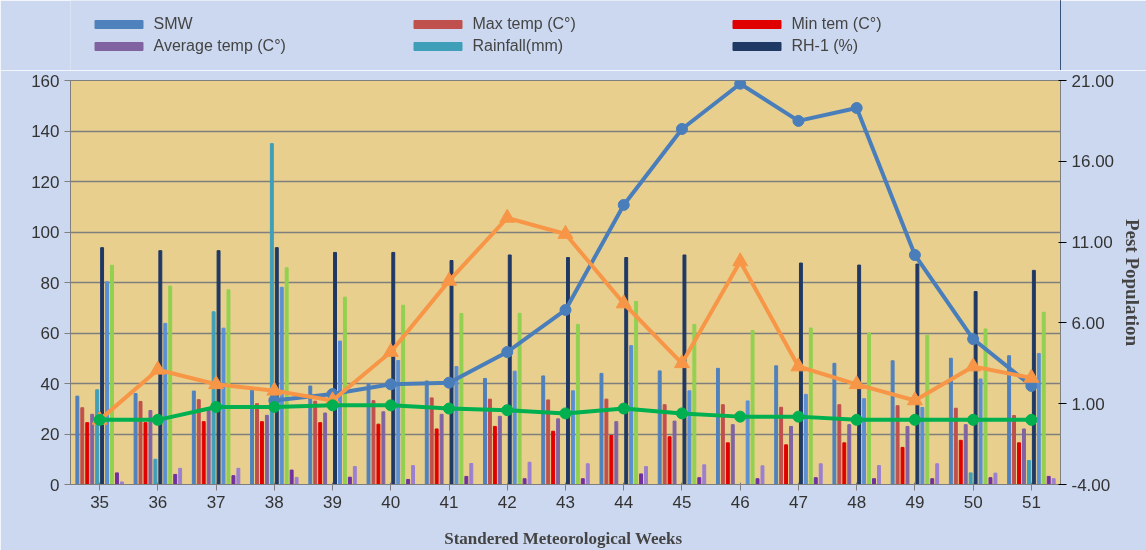  What do you see at coordinates (449, 502) in the screenshot?
I see `x-tick-label: 41` at bounding box center [449, 502].